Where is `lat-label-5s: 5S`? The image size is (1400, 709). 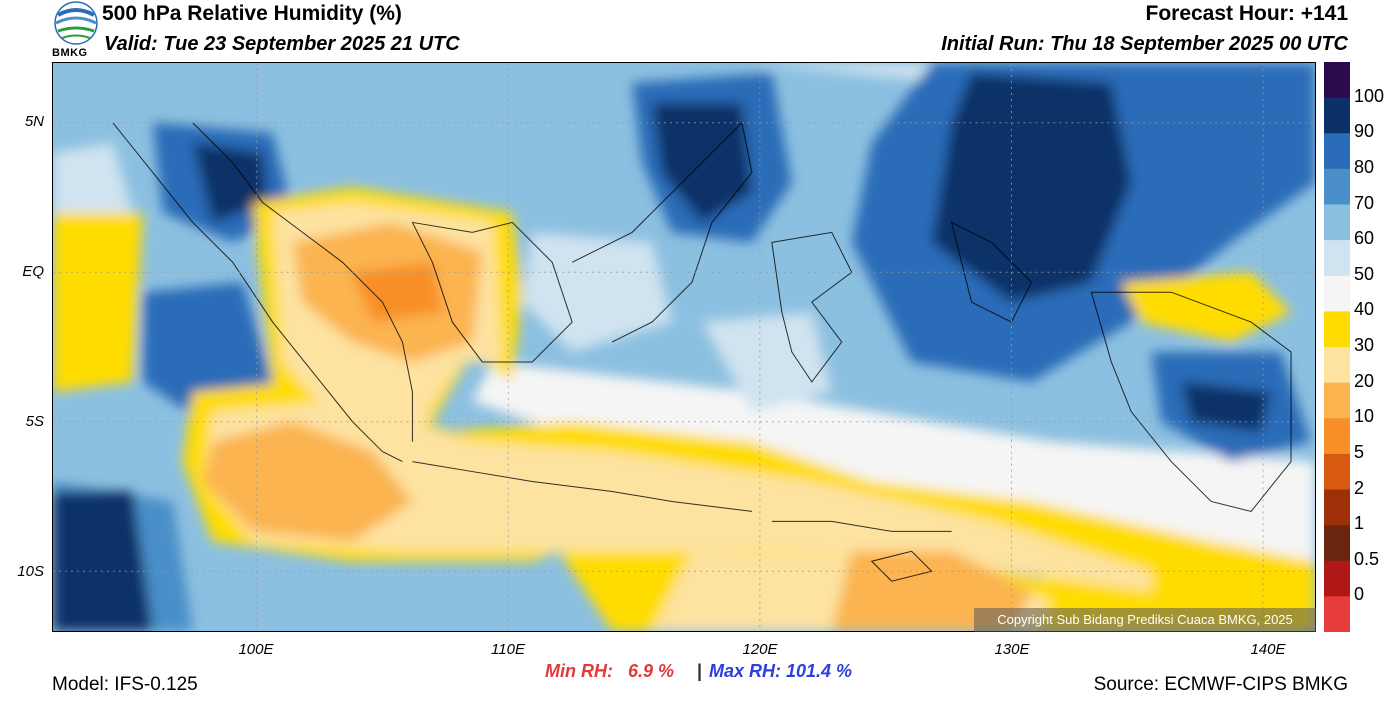 lat-label-5s: 5S is located at coordinates (34, 421).